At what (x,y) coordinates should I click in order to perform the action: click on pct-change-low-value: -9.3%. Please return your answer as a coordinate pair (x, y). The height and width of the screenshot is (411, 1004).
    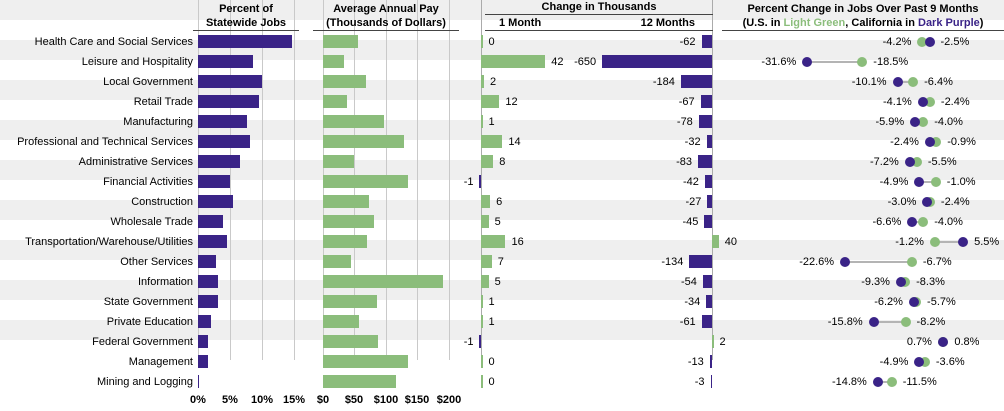
    Looking at the image, I should click on (875, 282).